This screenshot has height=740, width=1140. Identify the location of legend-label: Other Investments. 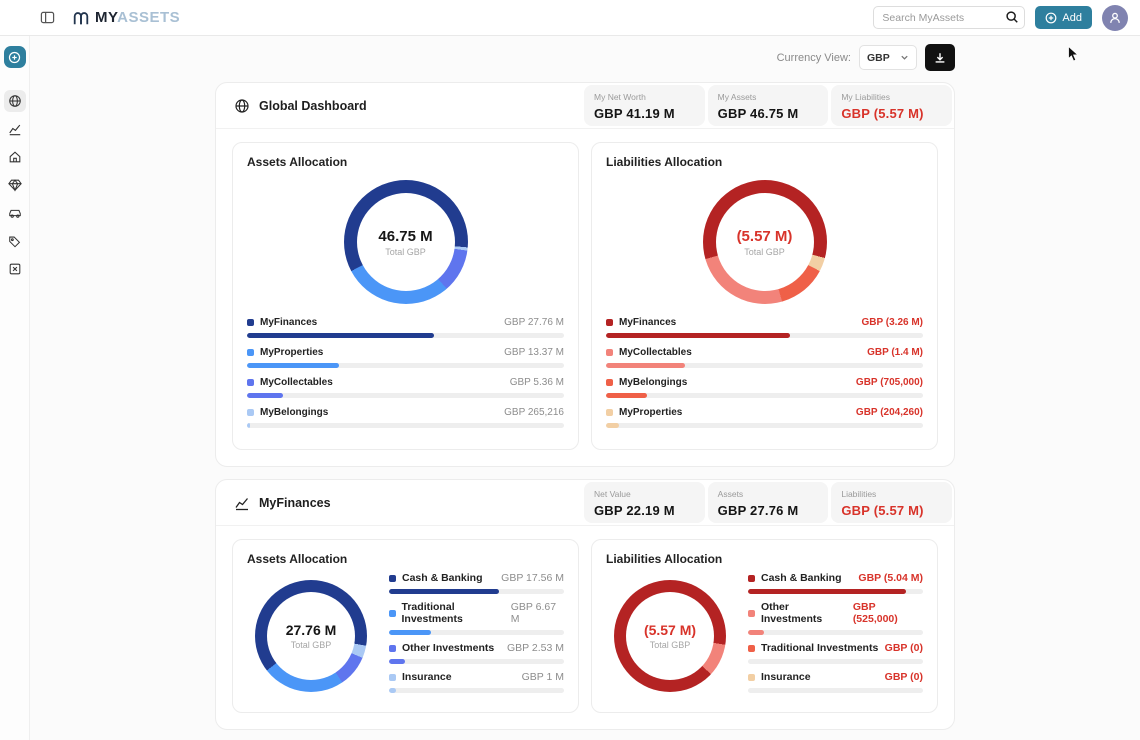
(791, 613).